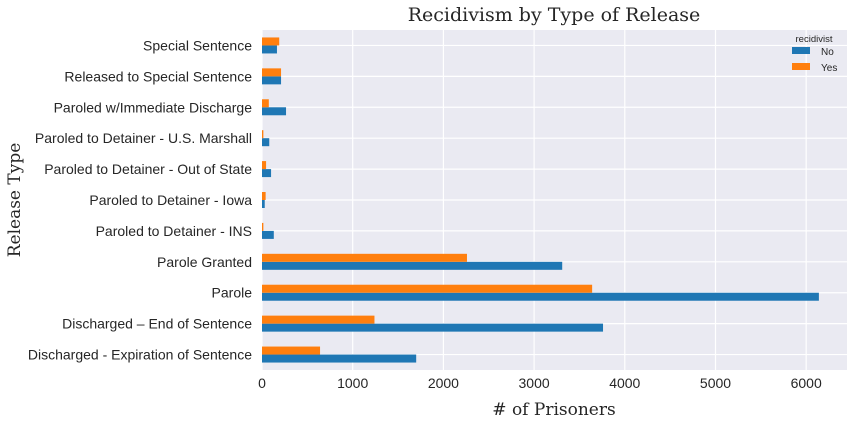  I want to click on legend-swatch-yes, so click(801, 66).